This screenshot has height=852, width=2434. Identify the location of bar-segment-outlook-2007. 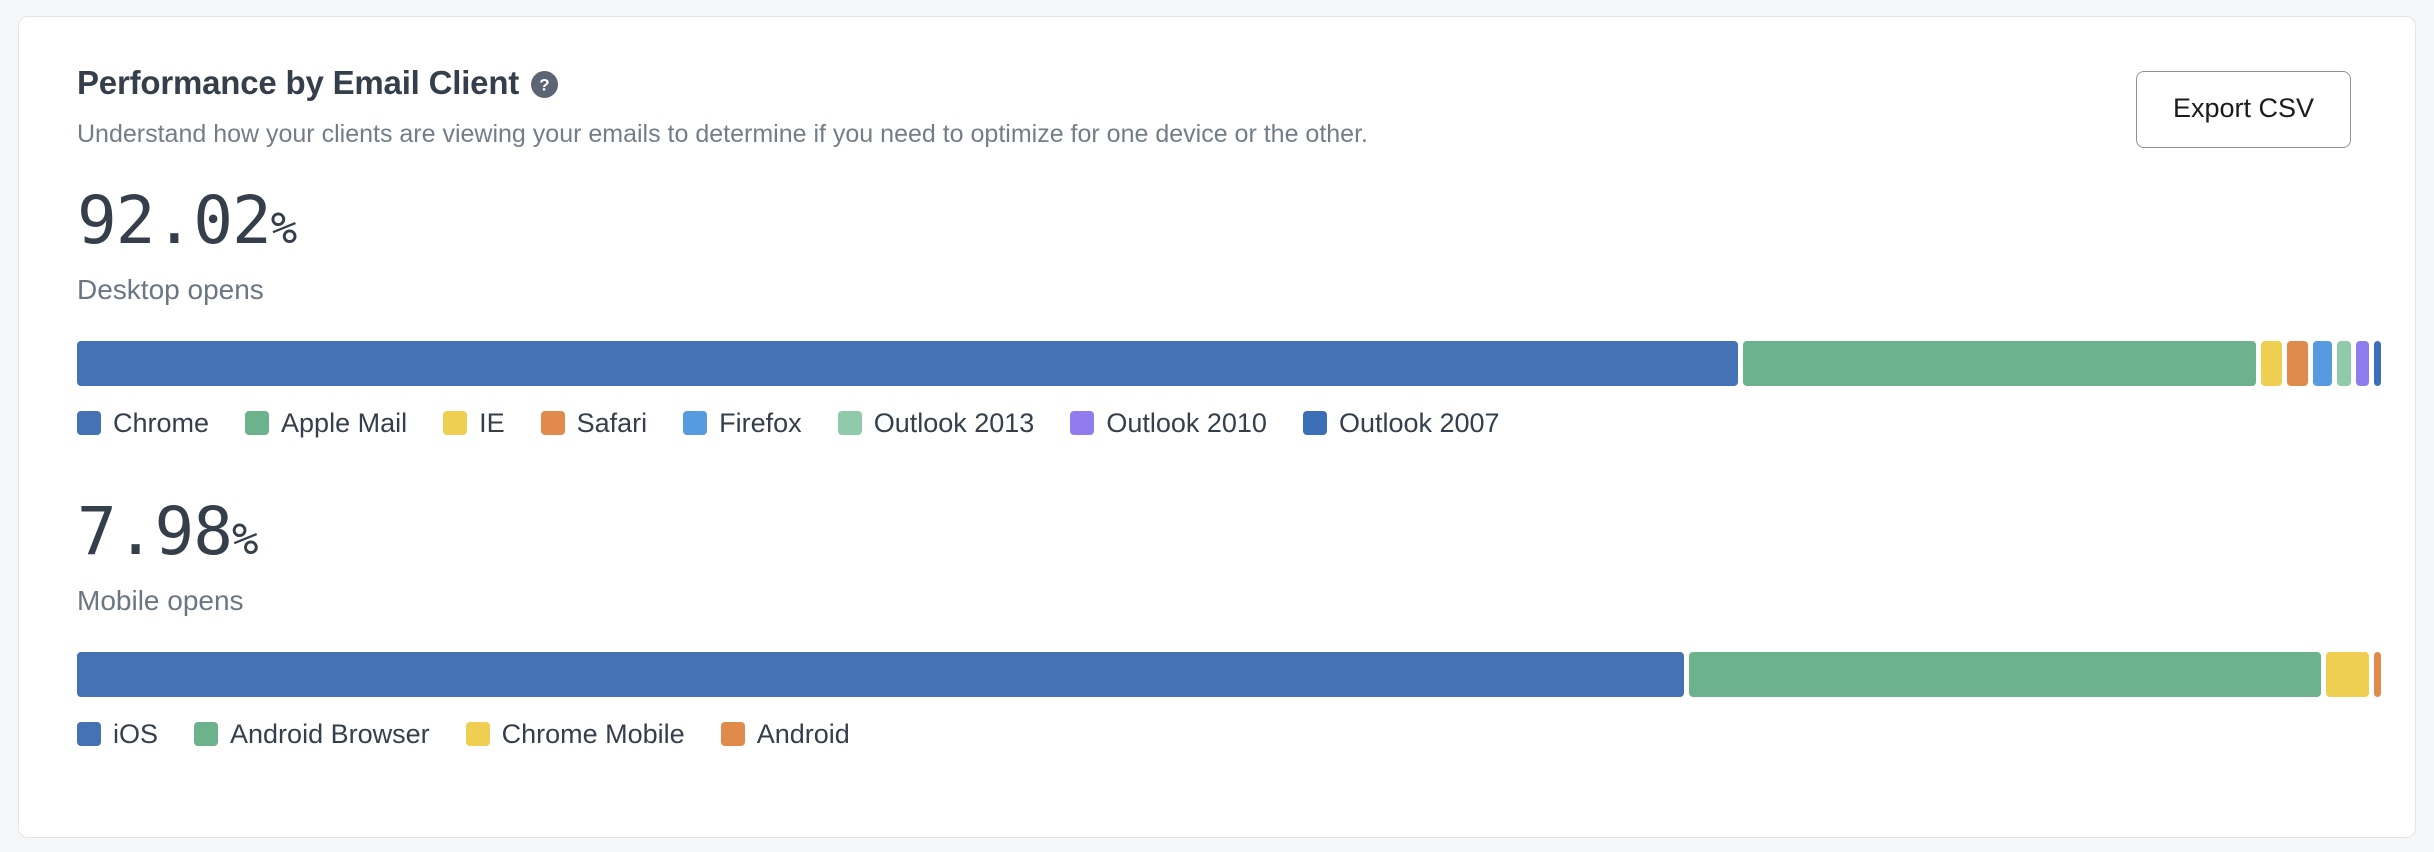
(2377, 363).